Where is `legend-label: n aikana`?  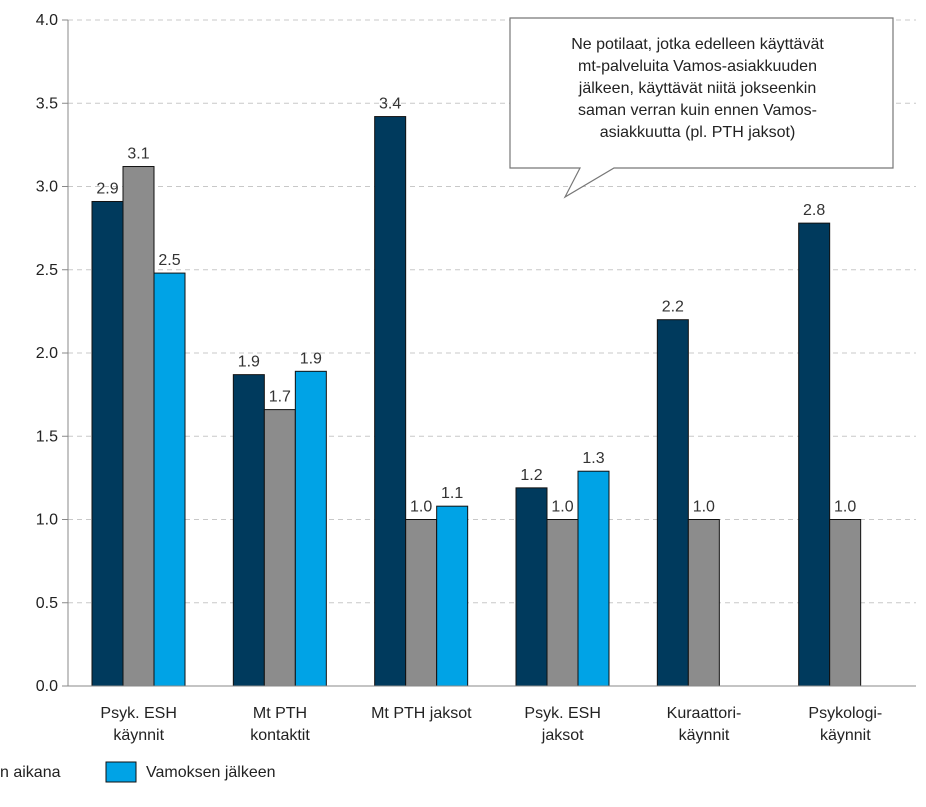
legend-label: n aikana is located at coordinates (30, 772).